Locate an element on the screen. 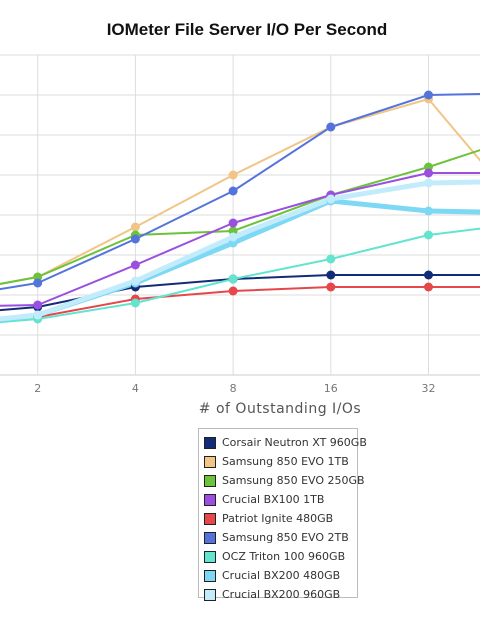 The height and width of the screenshot is (626, 480). x-tick-label: 8 is located at coordinates (233, 388).